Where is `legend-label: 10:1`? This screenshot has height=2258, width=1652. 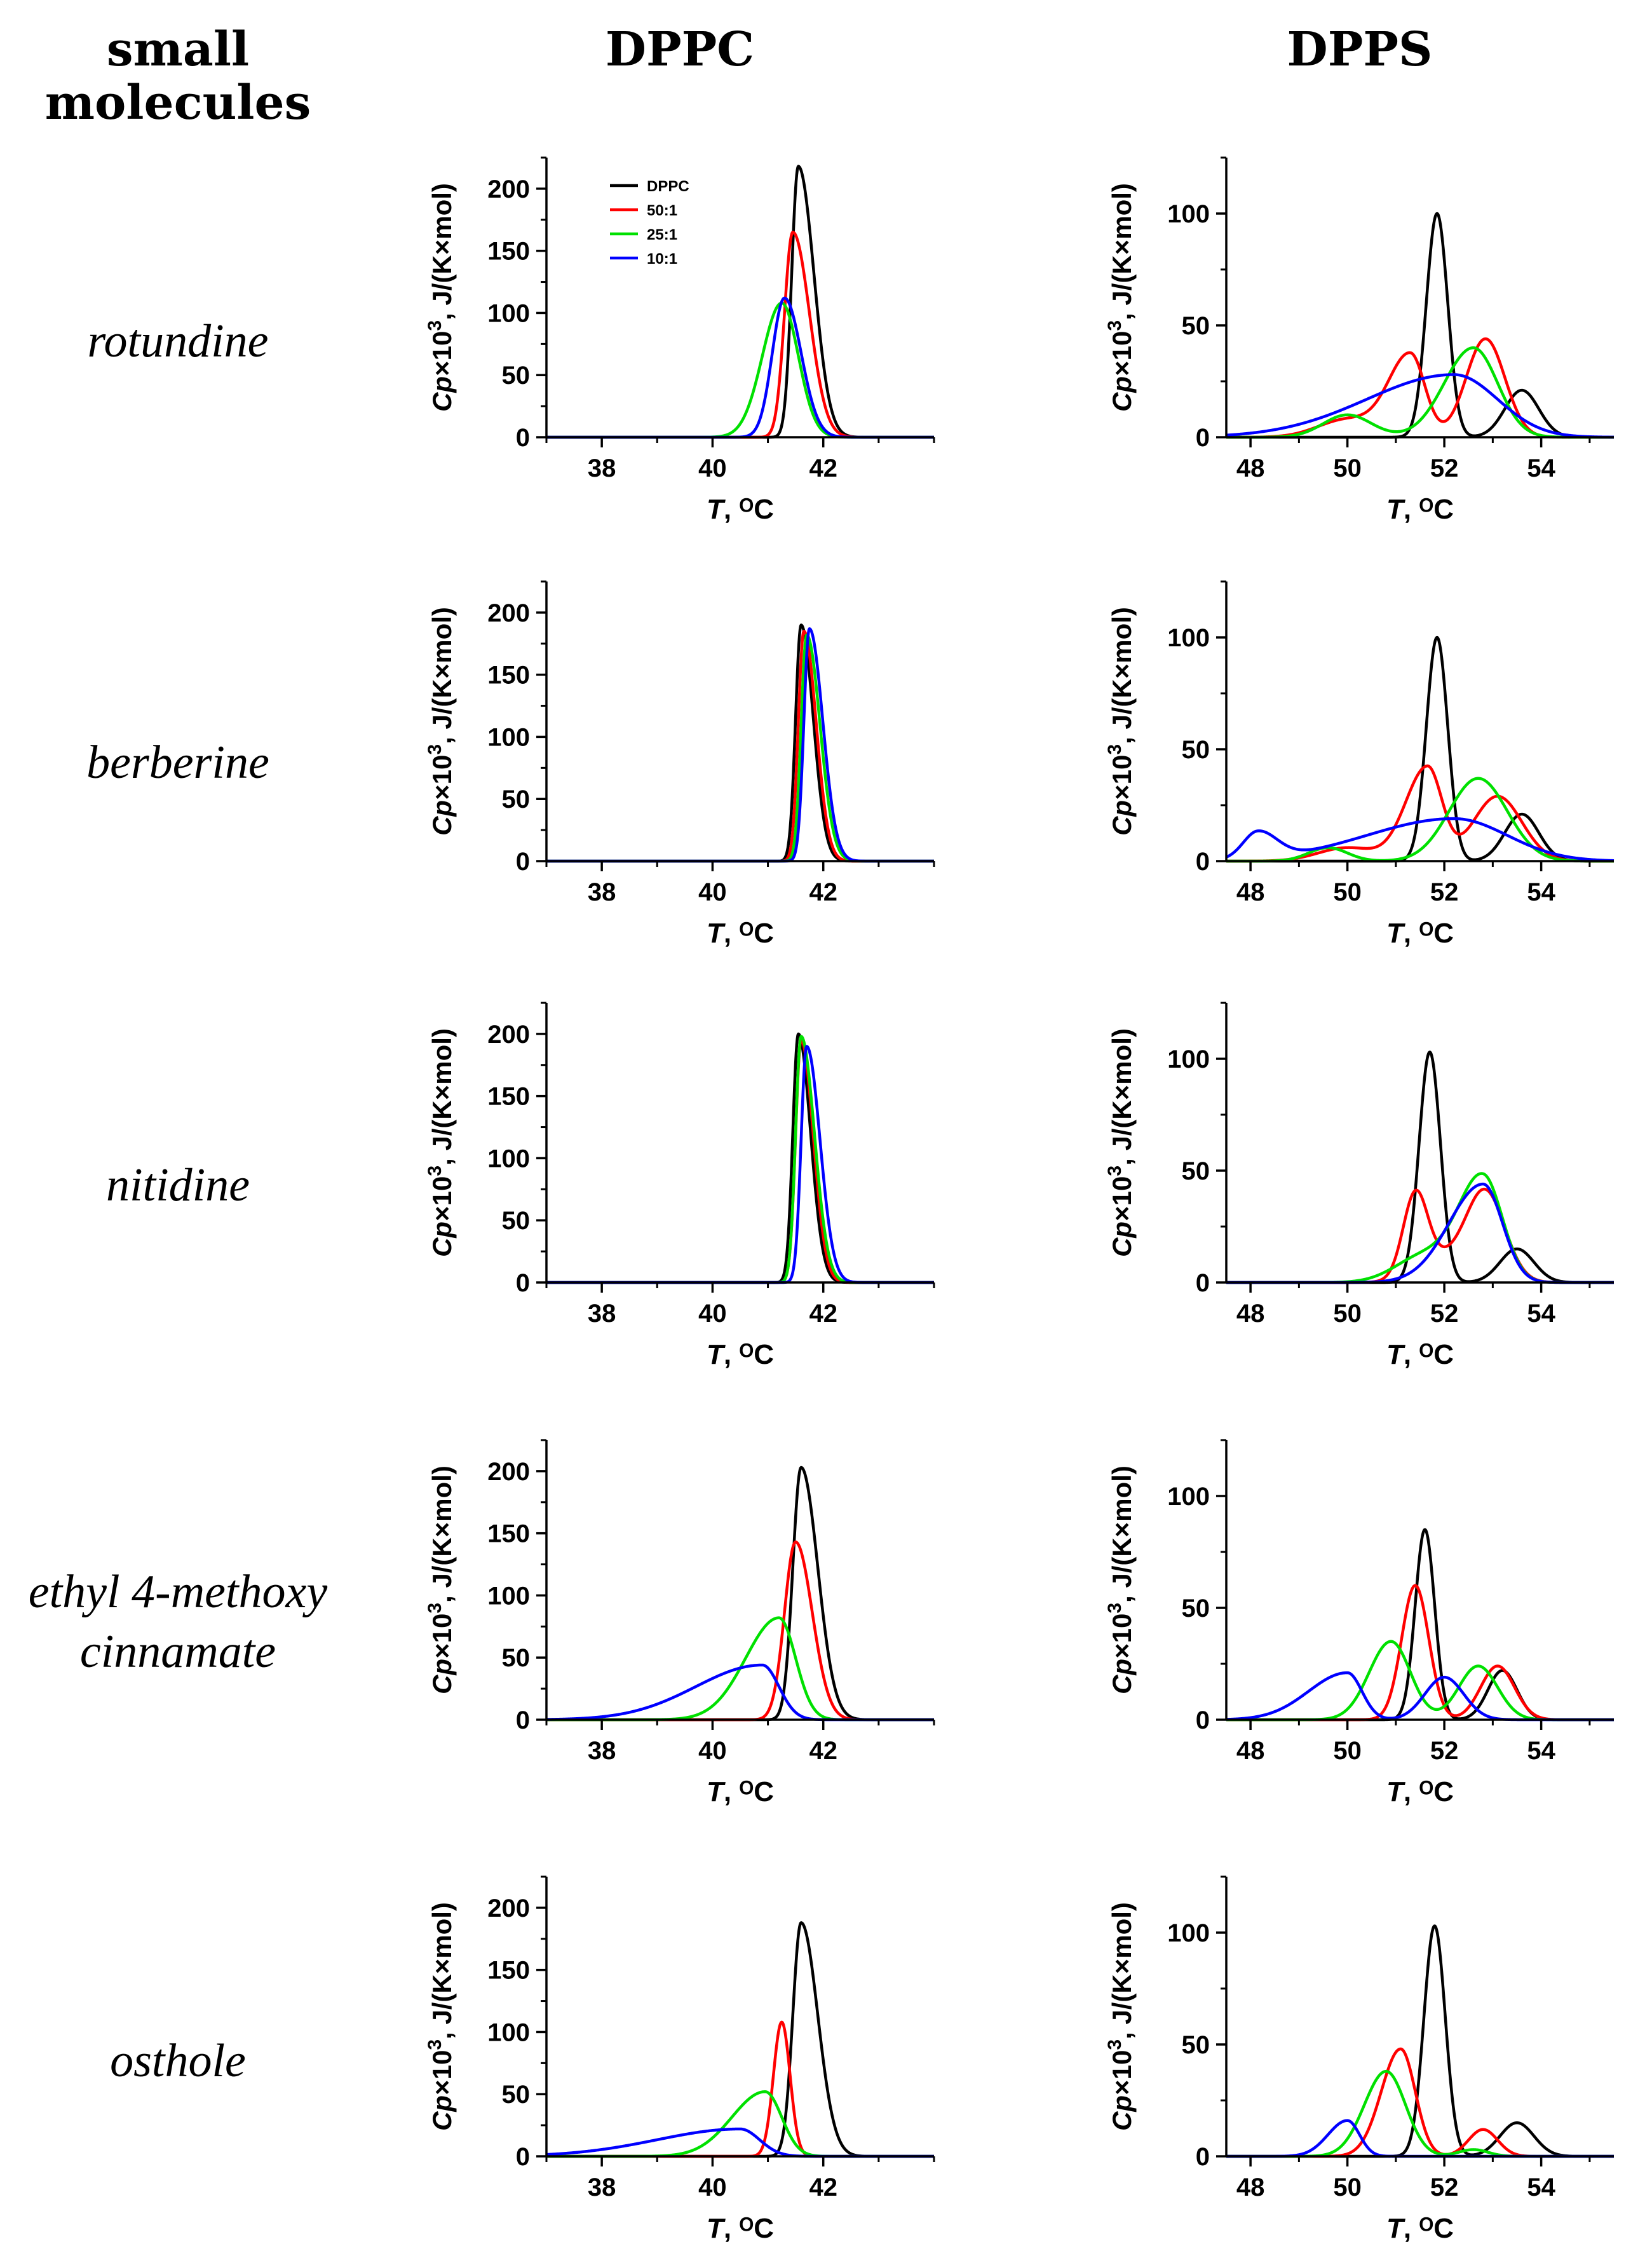 legend-label: 10:1 is located at coordinates (662, 259).